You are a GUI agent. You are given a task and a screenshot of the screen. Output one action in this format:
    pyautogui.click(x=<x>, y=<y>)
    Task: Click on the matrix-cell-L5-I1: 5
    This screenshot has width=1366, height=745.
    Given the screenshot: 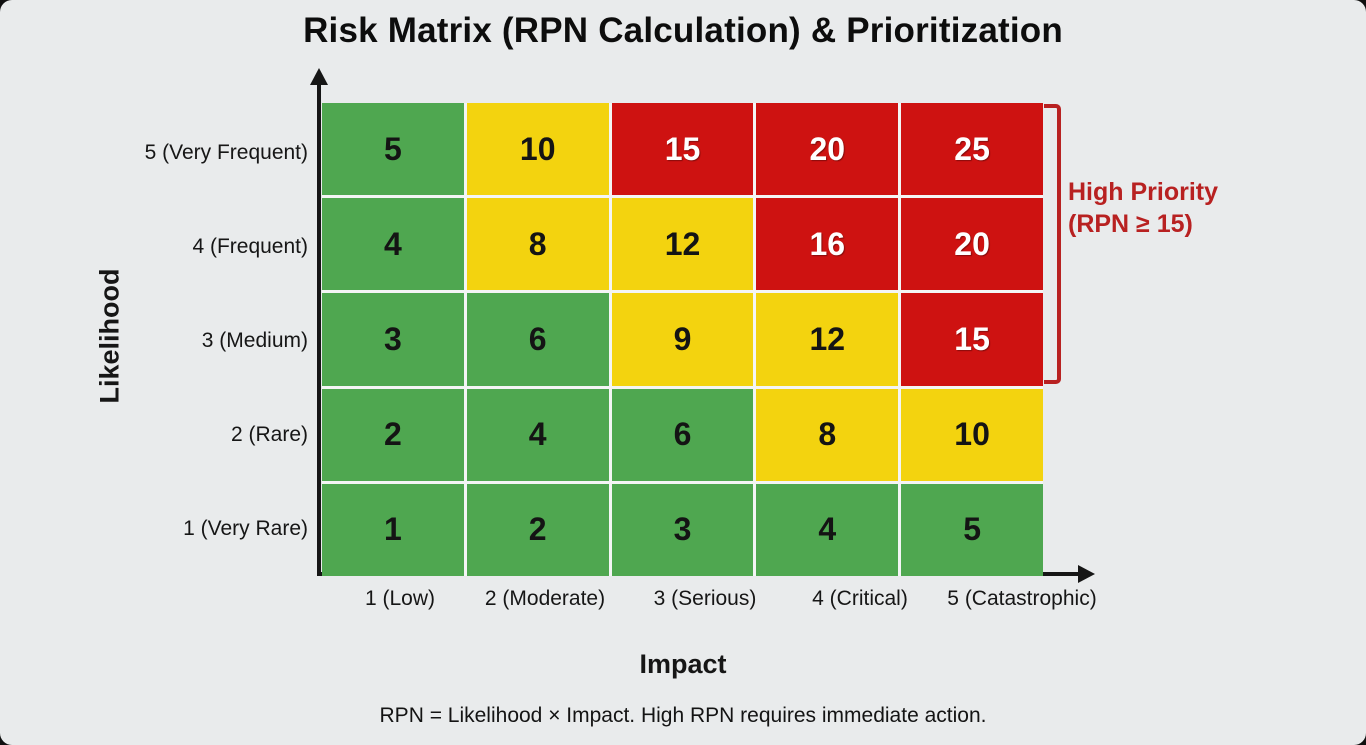 What is the action you would take?
    pyautogui.click(x=393, y=149)
    